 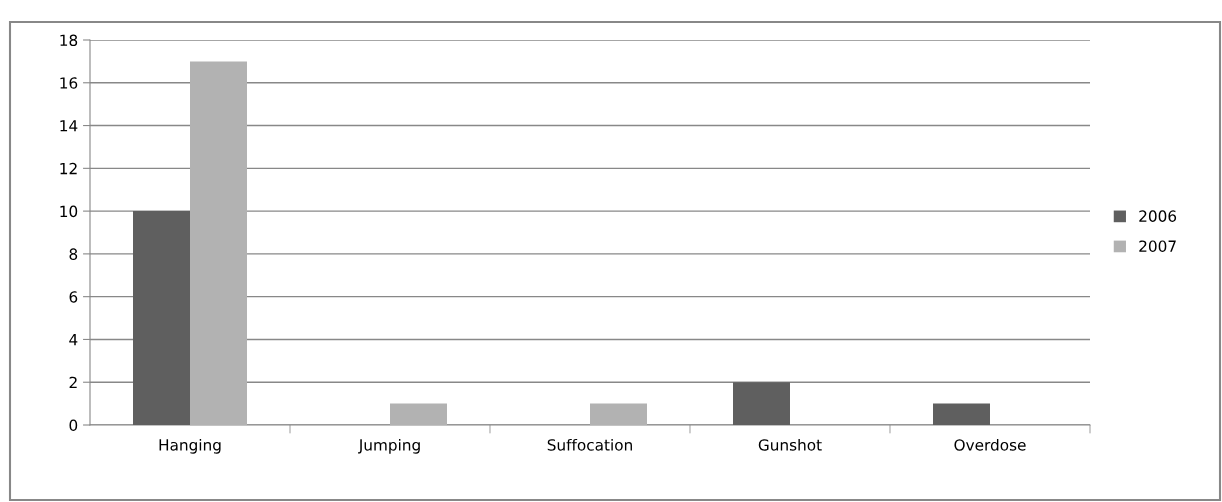 What do you see at coordinates (73, 425) in the screenshot?
I see `y-tick-label: 0` at bounding box center [73, 425].